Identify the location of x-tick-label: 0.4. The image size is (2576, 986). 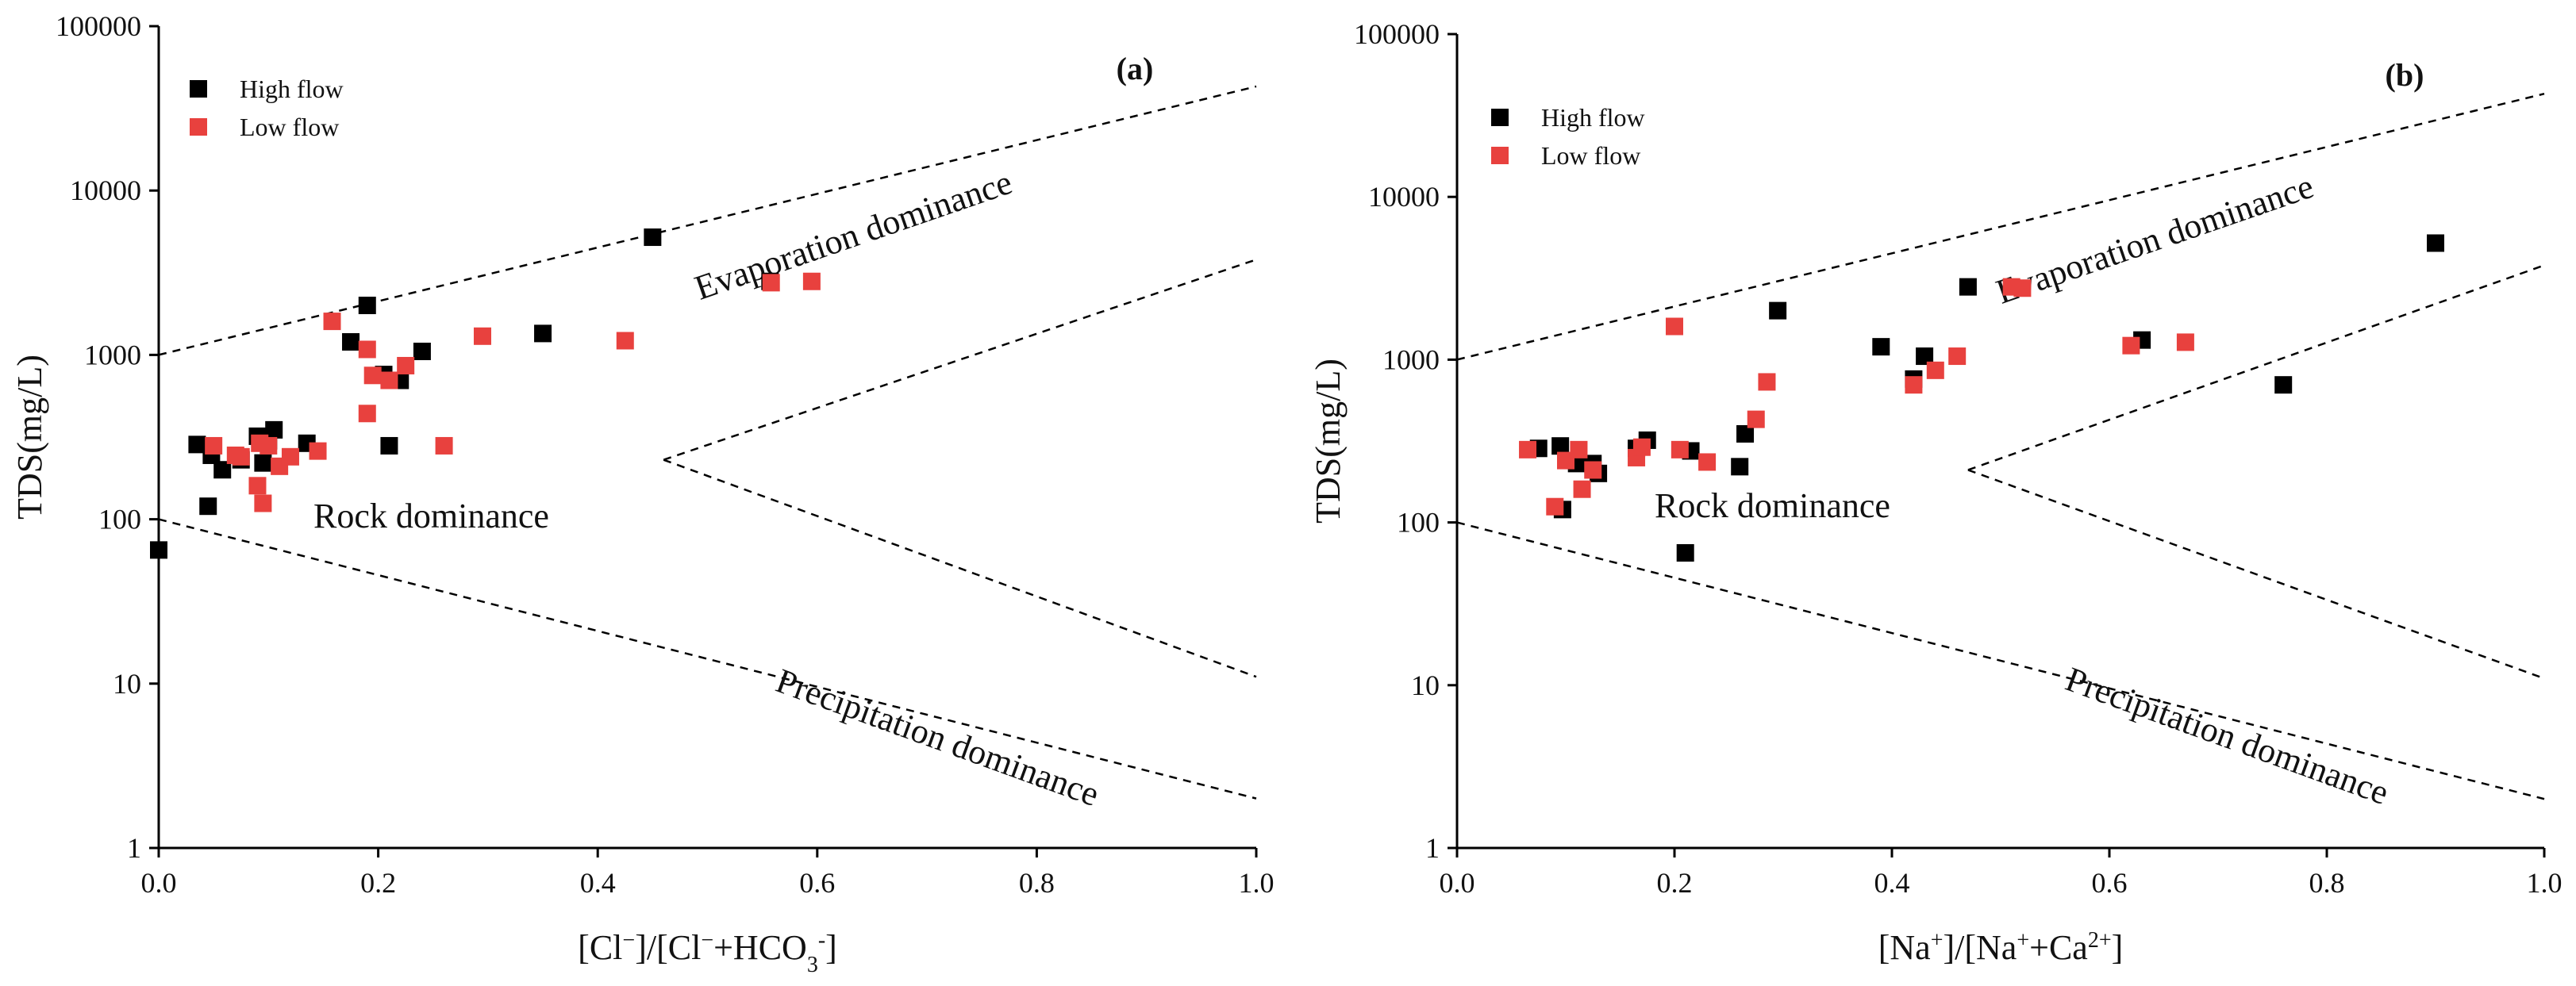
(598, 883).